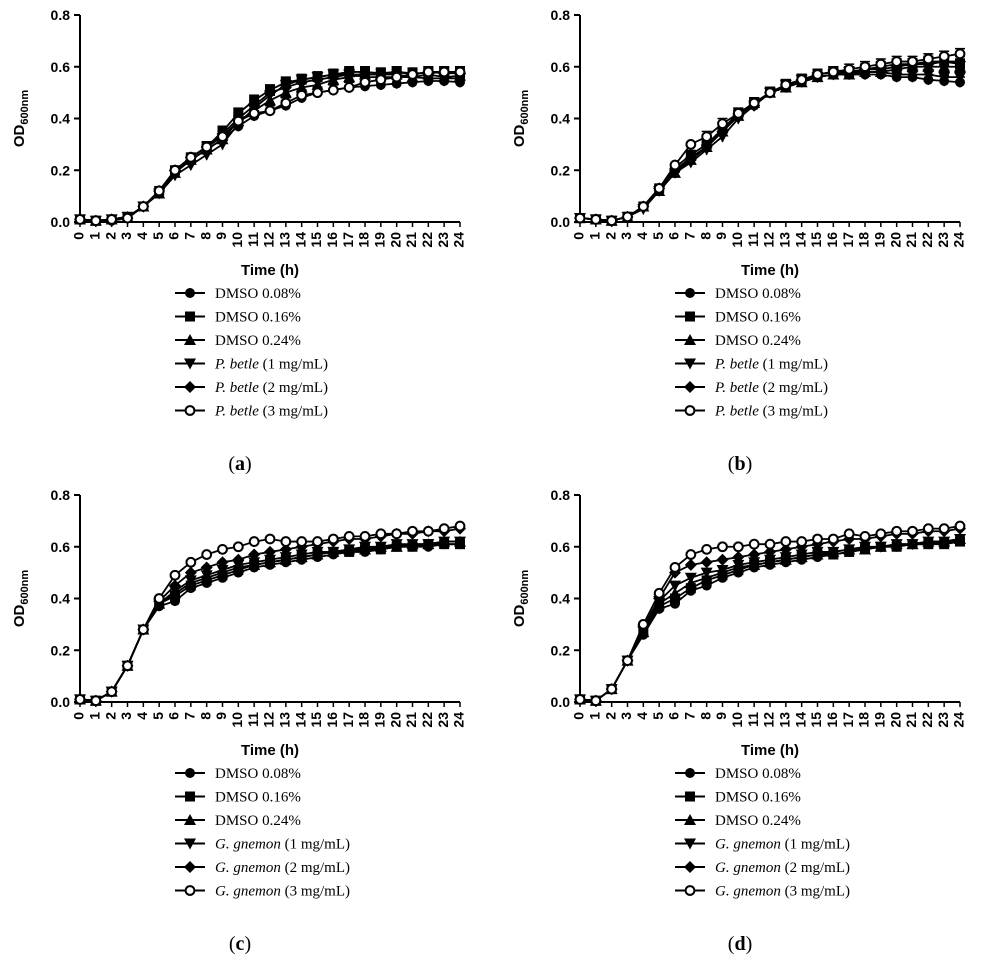 The width and height of the screenshot is (1000, 960). What do you see at coordinates (705, 236) in the screenshot?
I see `x-tick-label-b: 8` at bounding box center [705, 236].